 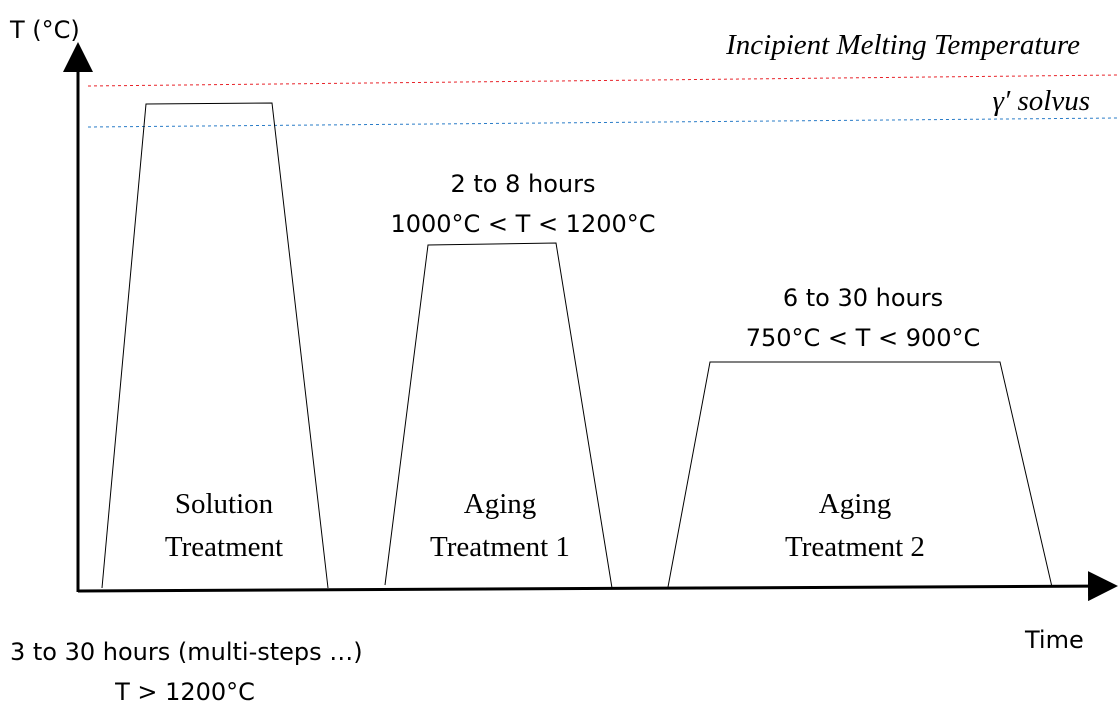 I want to click on x-axis-label: Time, so click(x=1054, y=640).